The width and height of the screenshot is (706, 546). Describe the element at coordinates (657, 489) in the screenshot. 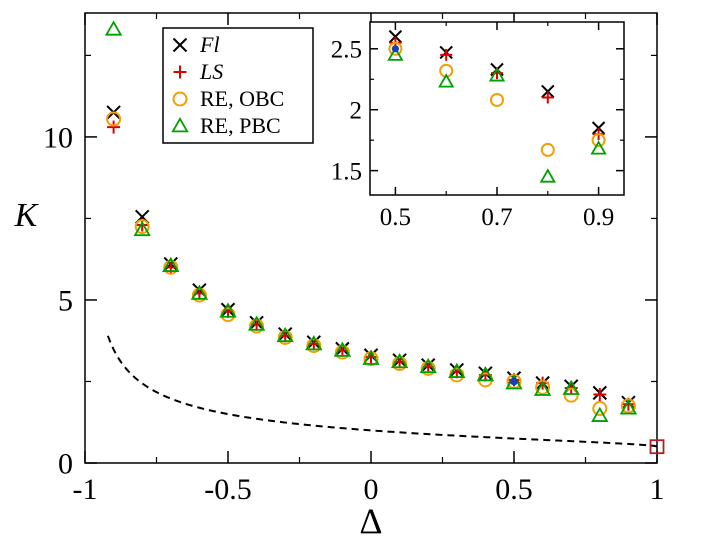

I see `main-xtick-label: 1` at that location.